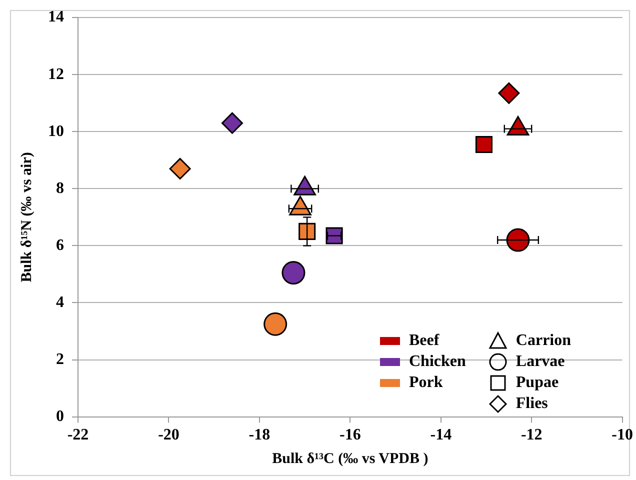 This screenshot has width=636, height=480. I want to click on y-tick-label: 8, so click(60, 188).